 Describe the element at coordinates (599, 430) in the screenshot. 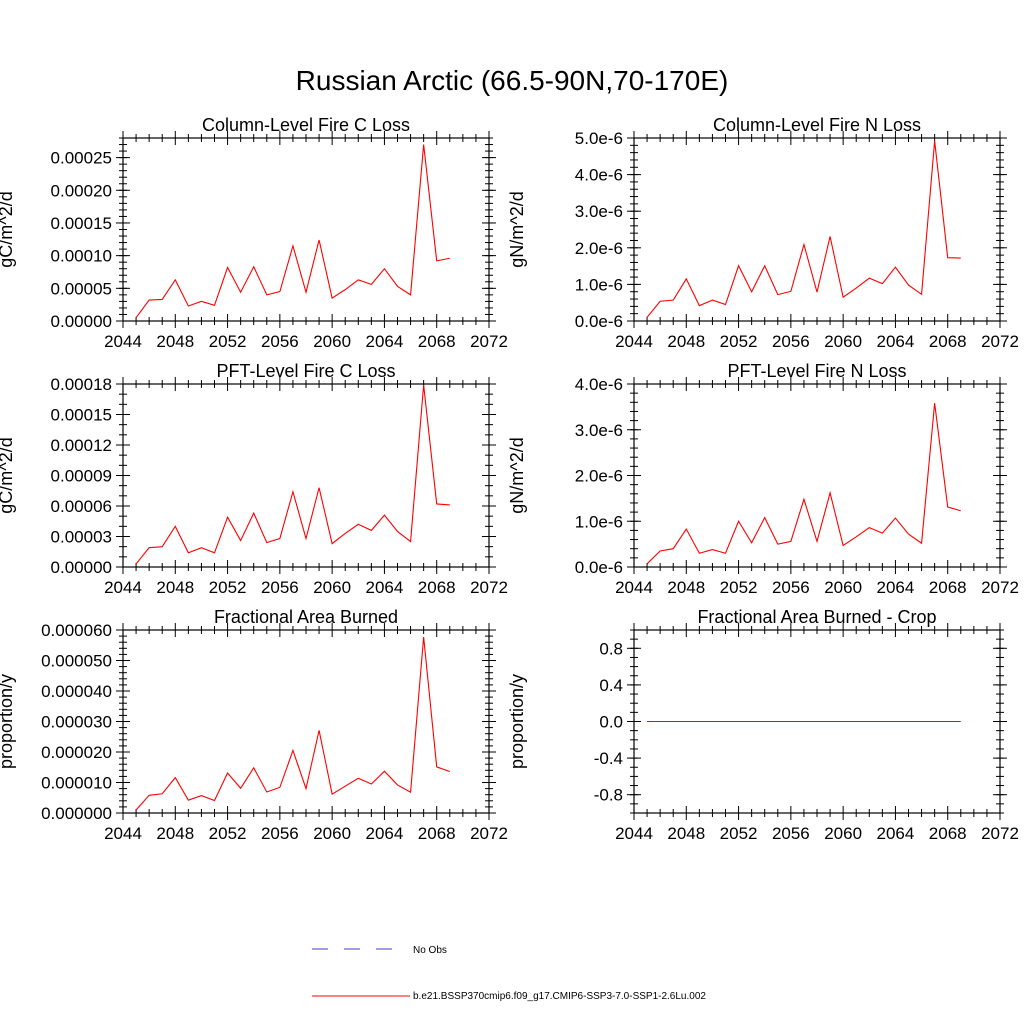

I see `y-tick-label: 3.0e-6` at that location.